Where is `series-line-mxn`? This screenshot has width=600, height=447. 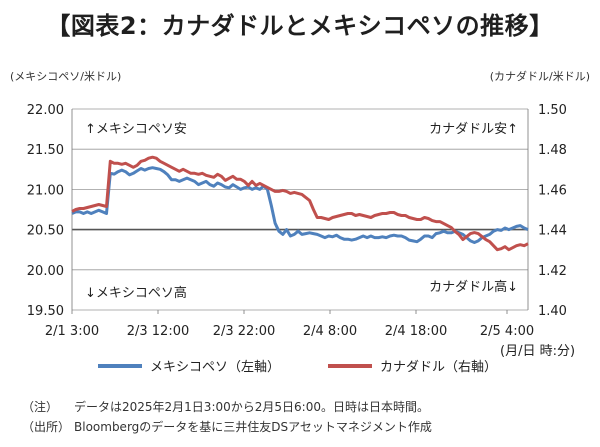
series-line-mxn is located at coordinates (300, 205).